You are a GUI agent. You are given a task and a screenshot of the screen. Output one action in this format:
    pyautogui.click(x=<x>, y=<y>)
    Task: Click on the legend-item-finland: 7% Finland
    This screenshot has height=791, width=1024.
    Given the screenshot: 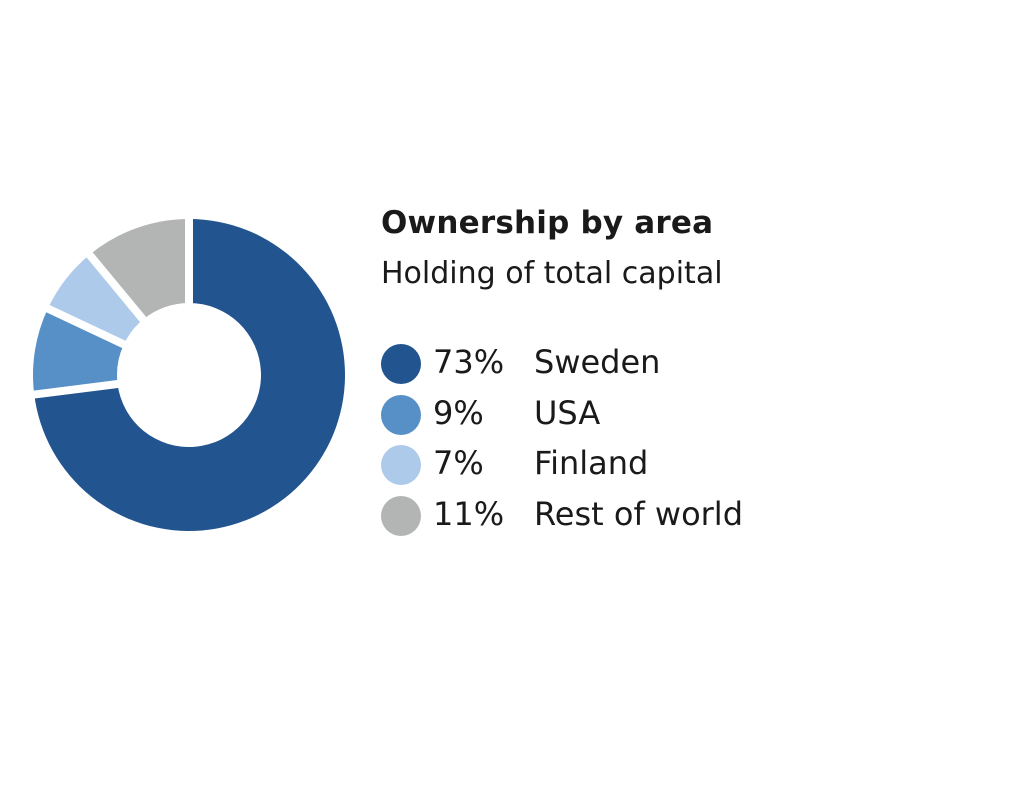 What is the action you would take?
    pyautogui.click(x=591, y=466)
    